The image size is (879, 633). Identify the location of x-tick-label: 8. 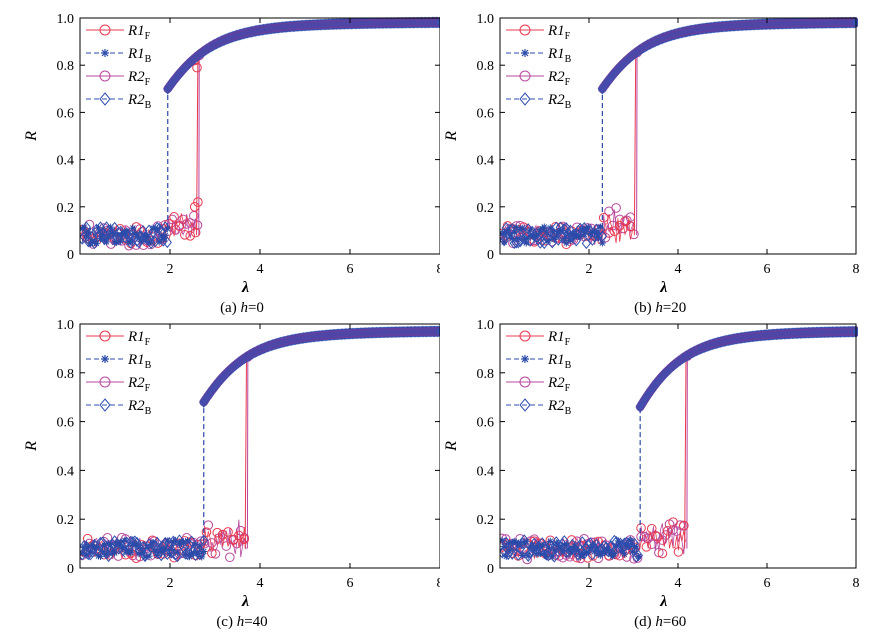
(439, 583).